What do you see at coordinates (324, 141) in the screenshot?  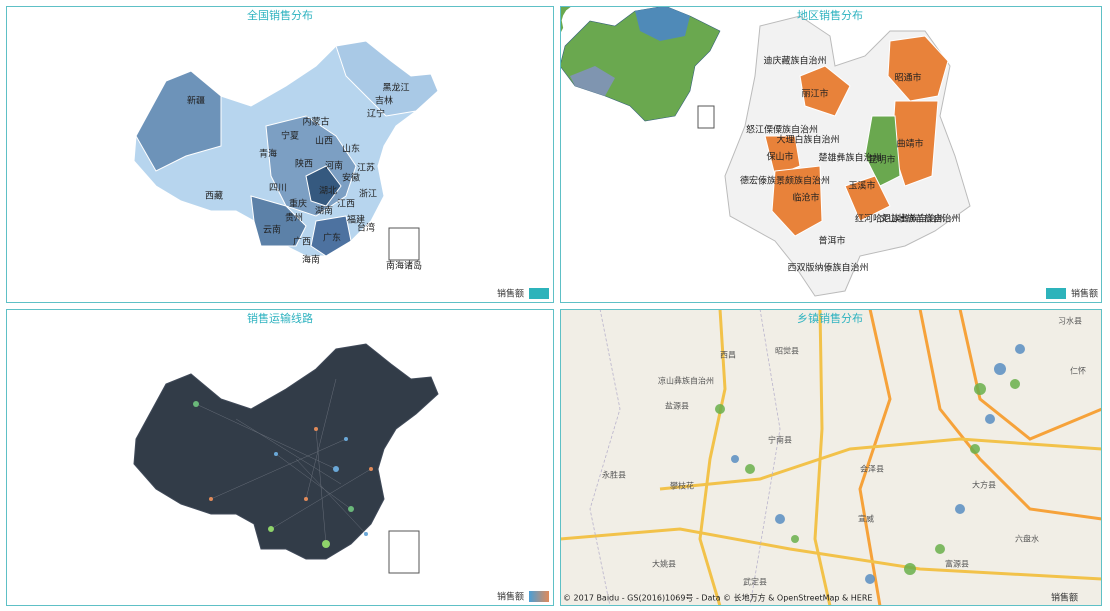 I see `region-label: 山西` at bounding box center [324, 141].